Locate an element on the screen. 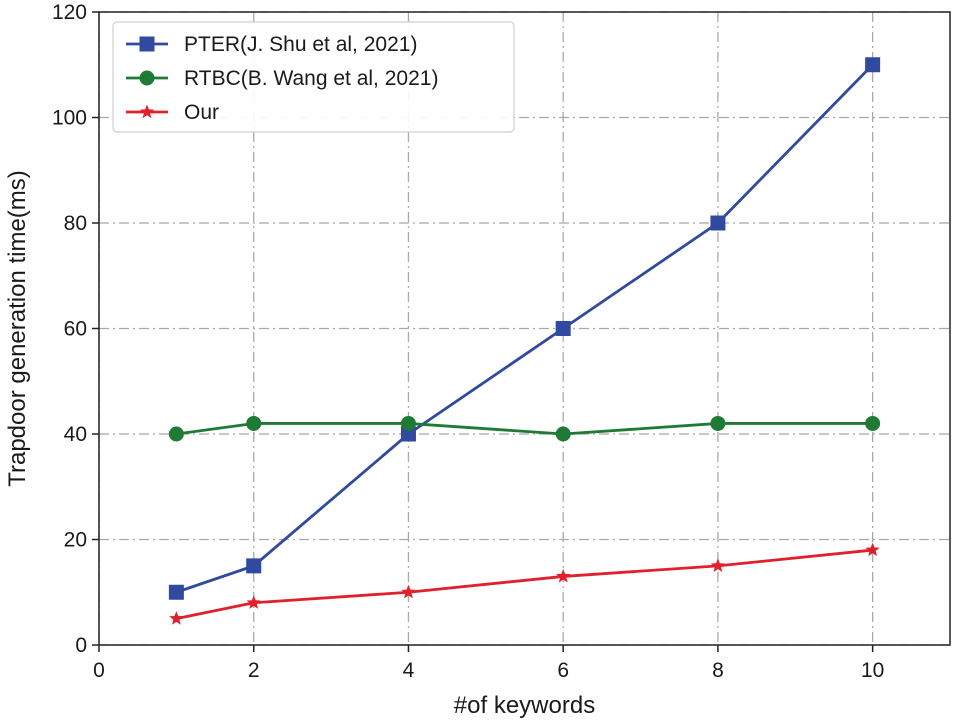 This screenshot has width=955, height=723. legend-item: RTBC(B. Wang et al, 2021) is located at coordinates (282, 78).